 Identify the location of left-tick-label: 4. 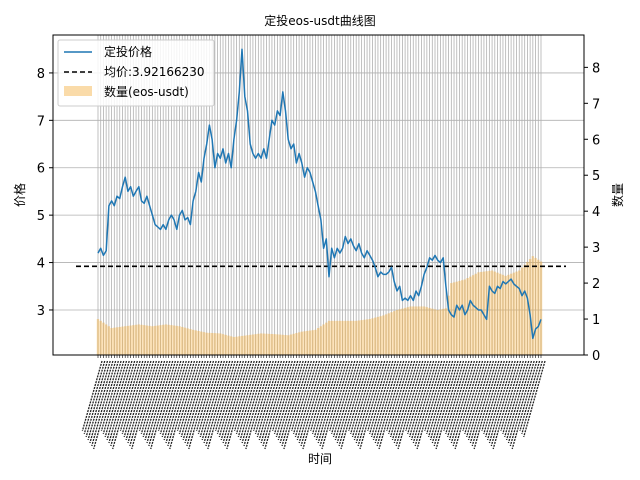
(41, 264).